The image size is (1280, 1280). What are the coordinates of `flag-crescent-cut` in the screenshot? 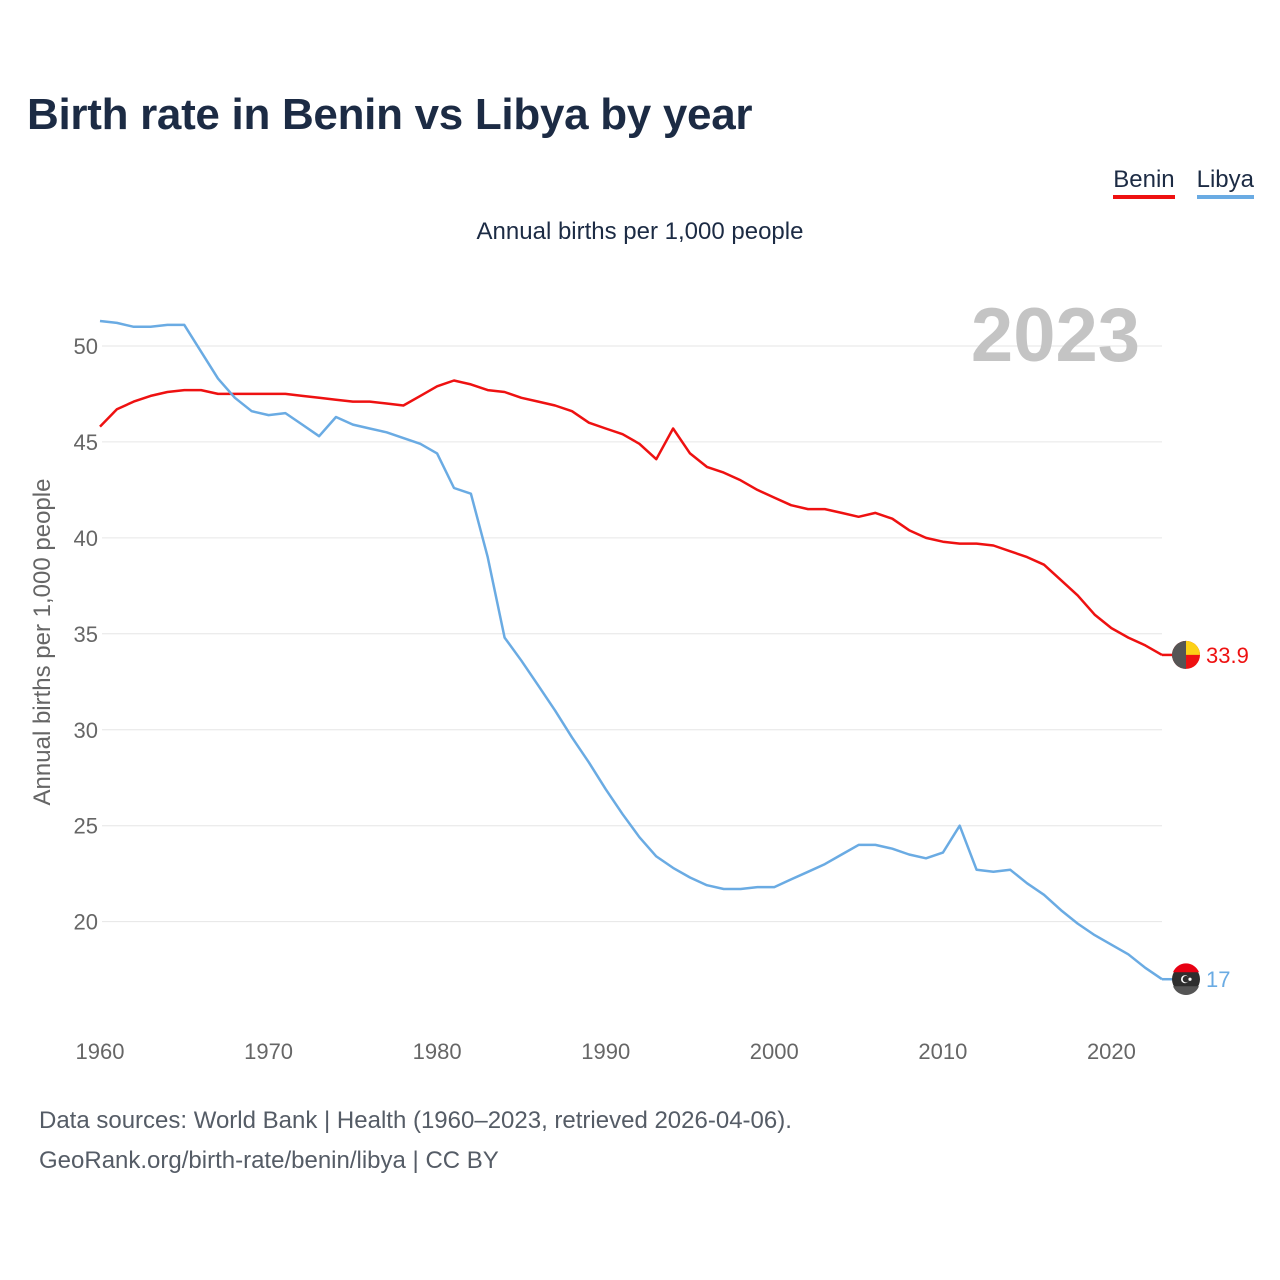 It's located at (1186, 979).